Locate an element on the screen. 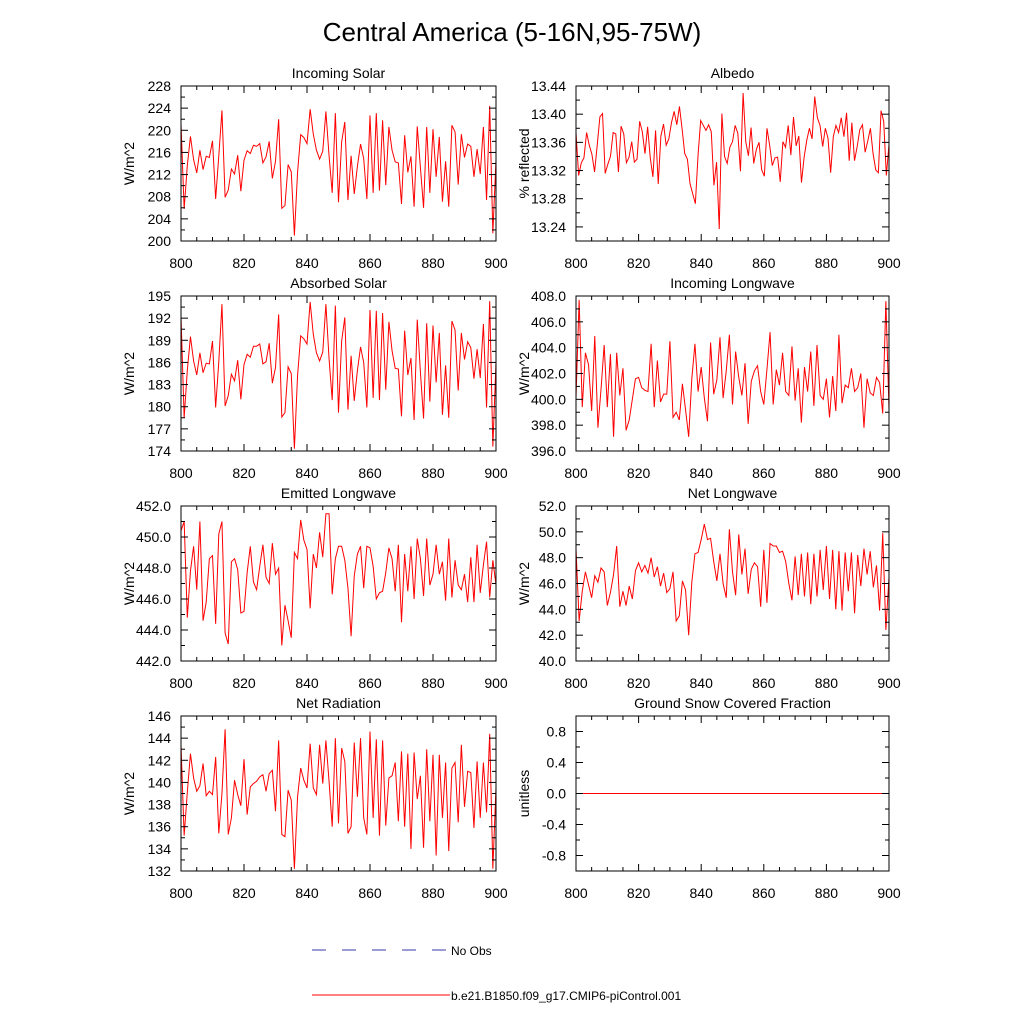 The width and height of the screenshot is (1024, 1029). y-tick-label: 0.0 is located at coordinates (557, 794).